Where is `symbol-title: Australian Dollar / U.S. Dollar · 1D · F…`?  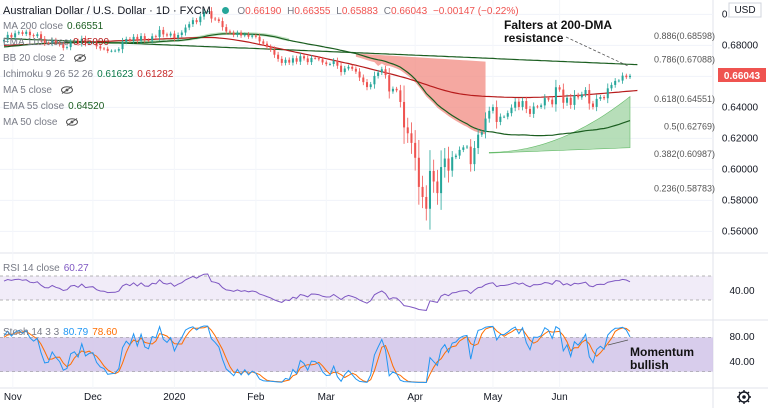
symbol-title: Australian Dollar / U.S. Dollar · 1D · F… is located at coordinates (107, 11).